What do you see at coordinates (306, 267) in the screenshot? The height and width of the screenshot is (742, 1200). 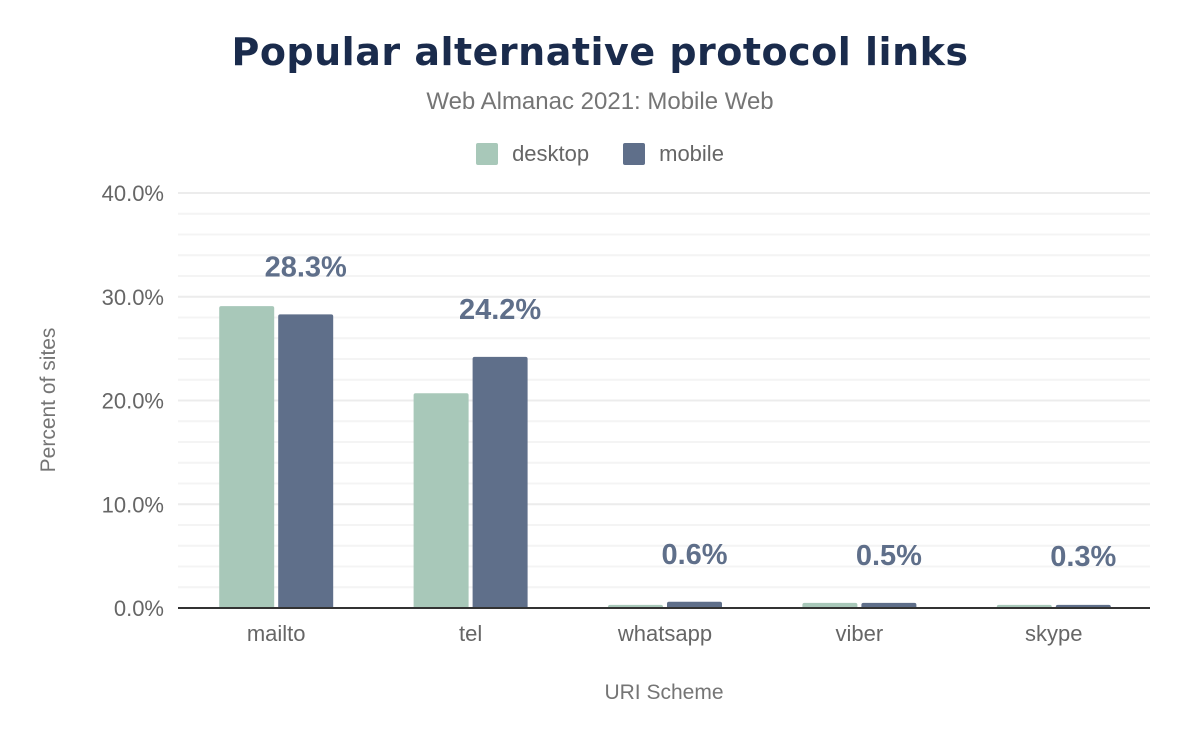 I see `data-label: 28.3%` at bounding box center [306, 267].